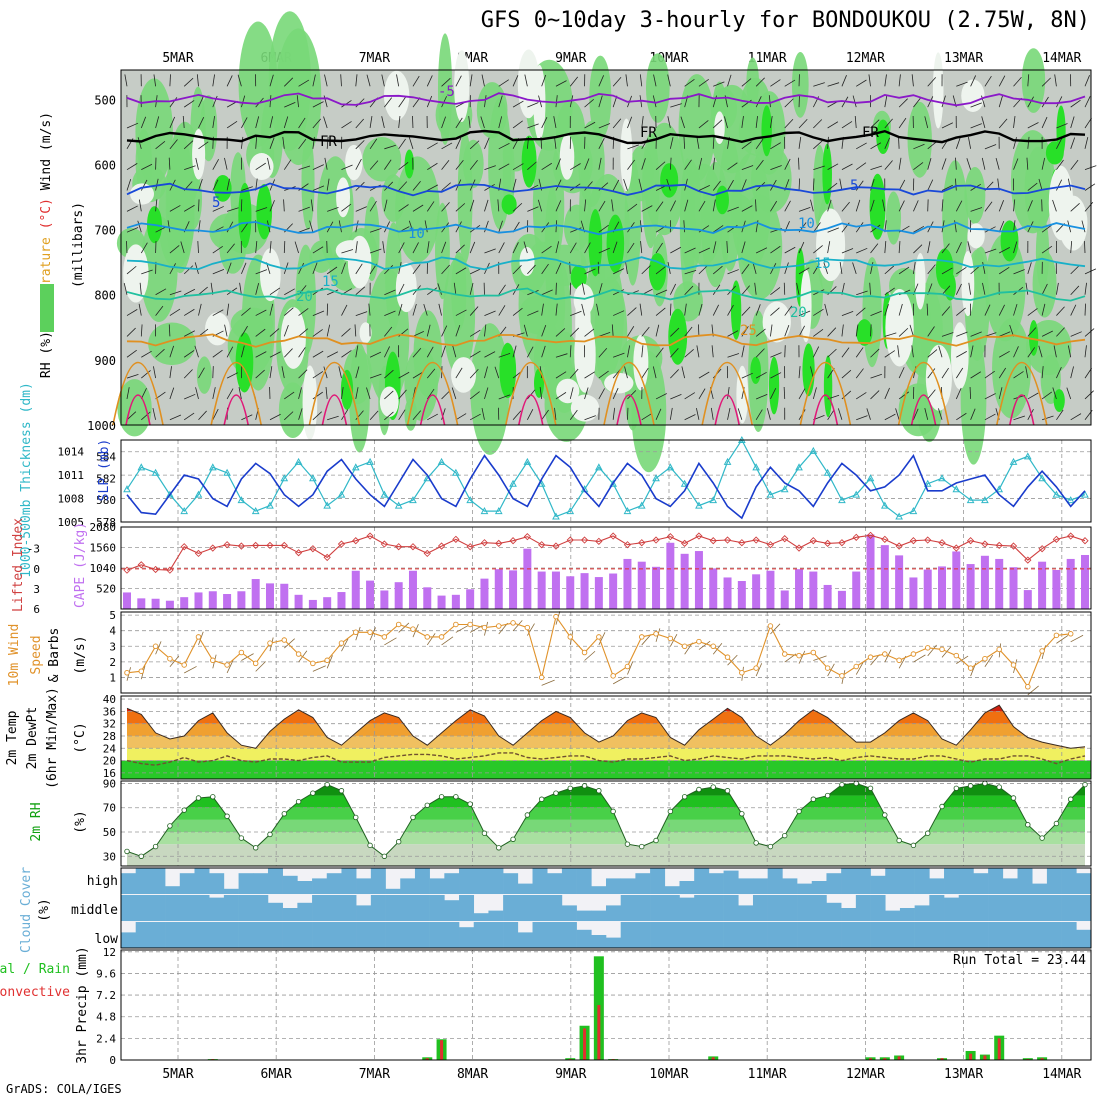  Describe the element at coordinates (270, 275) in the screenshot. I see `rh-cell-dry` at that location.